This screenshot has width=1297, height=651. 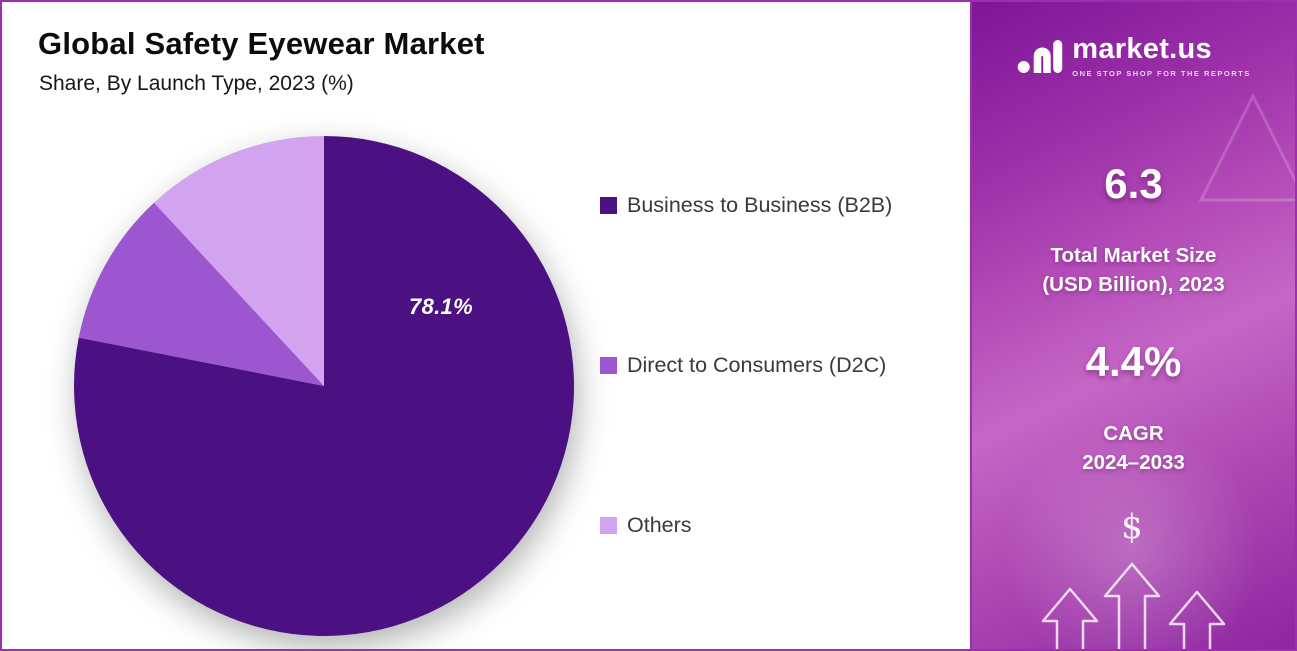 I want to click on legend-swatch-d2c, so click(x=608, y=365).